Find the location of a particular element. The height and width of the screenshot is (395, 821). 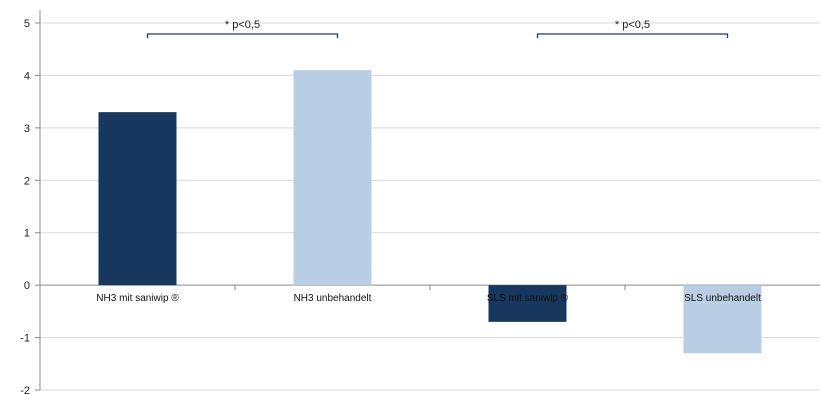

y-tick-label: 5 is located at coordinates (27, 24).